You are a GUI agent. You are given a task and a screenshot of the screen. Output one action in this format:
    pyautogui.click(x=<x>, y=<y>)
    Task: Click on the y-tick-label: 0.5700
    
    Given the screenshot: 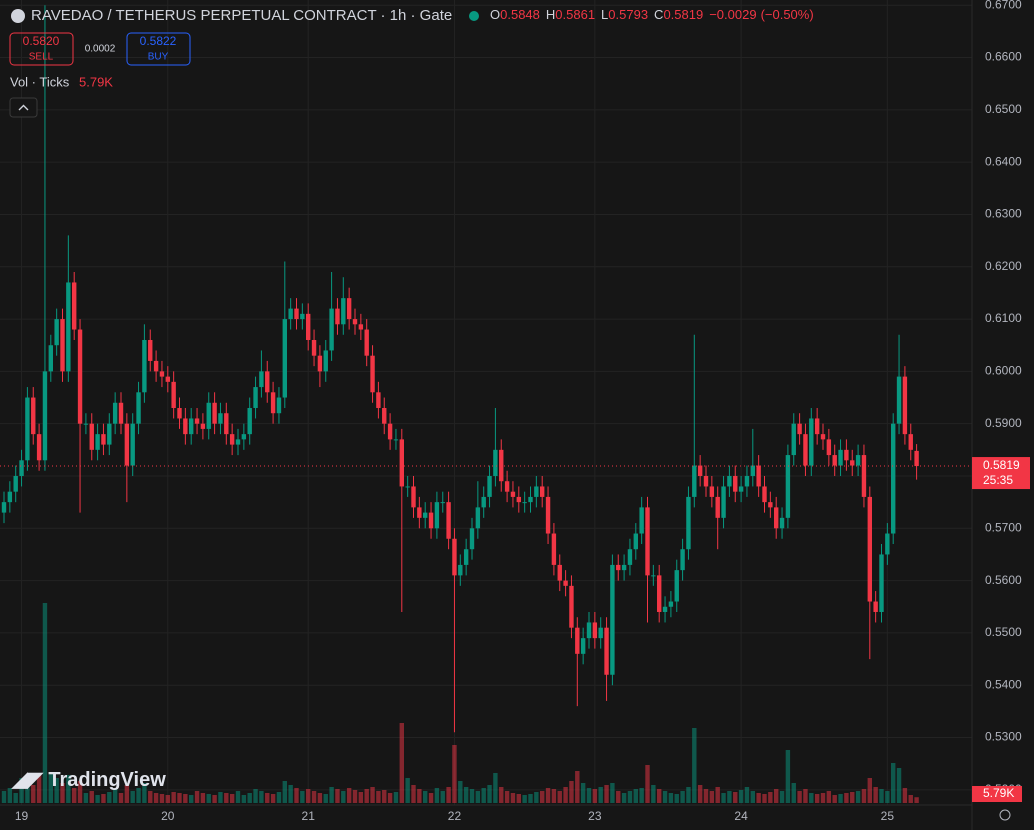 What is the action you would take?
    pyautogui.click(x=1003, y=527)
    